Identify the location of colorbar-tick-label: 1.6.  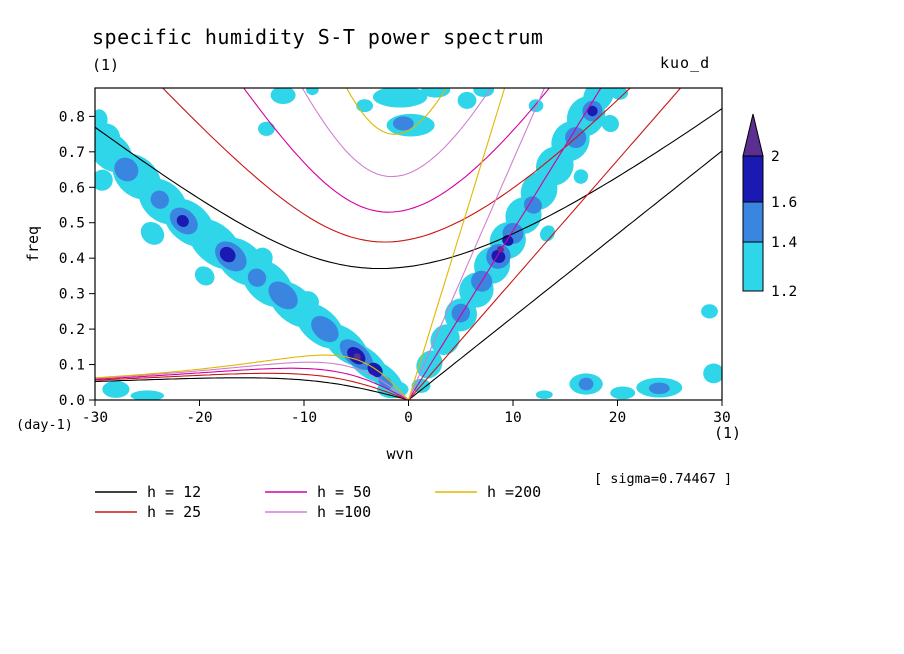
(784, 203).